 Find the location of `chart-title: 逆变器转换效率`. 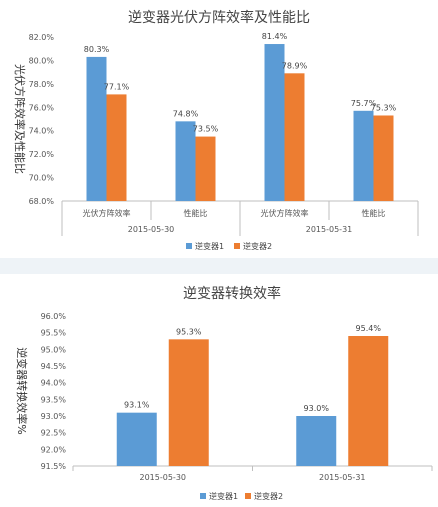

chart-title: 逆变器转换效率 is located at coordinates (232, 293).